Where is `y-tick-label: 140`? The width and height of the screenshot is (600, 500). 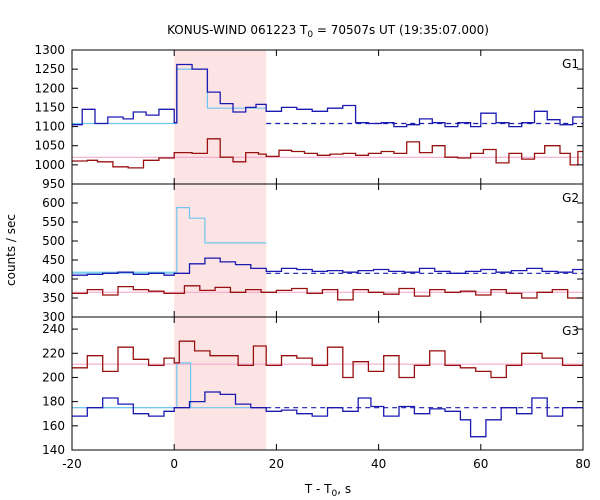
y-tick-label: 140 is located at coordinates (53, 450).